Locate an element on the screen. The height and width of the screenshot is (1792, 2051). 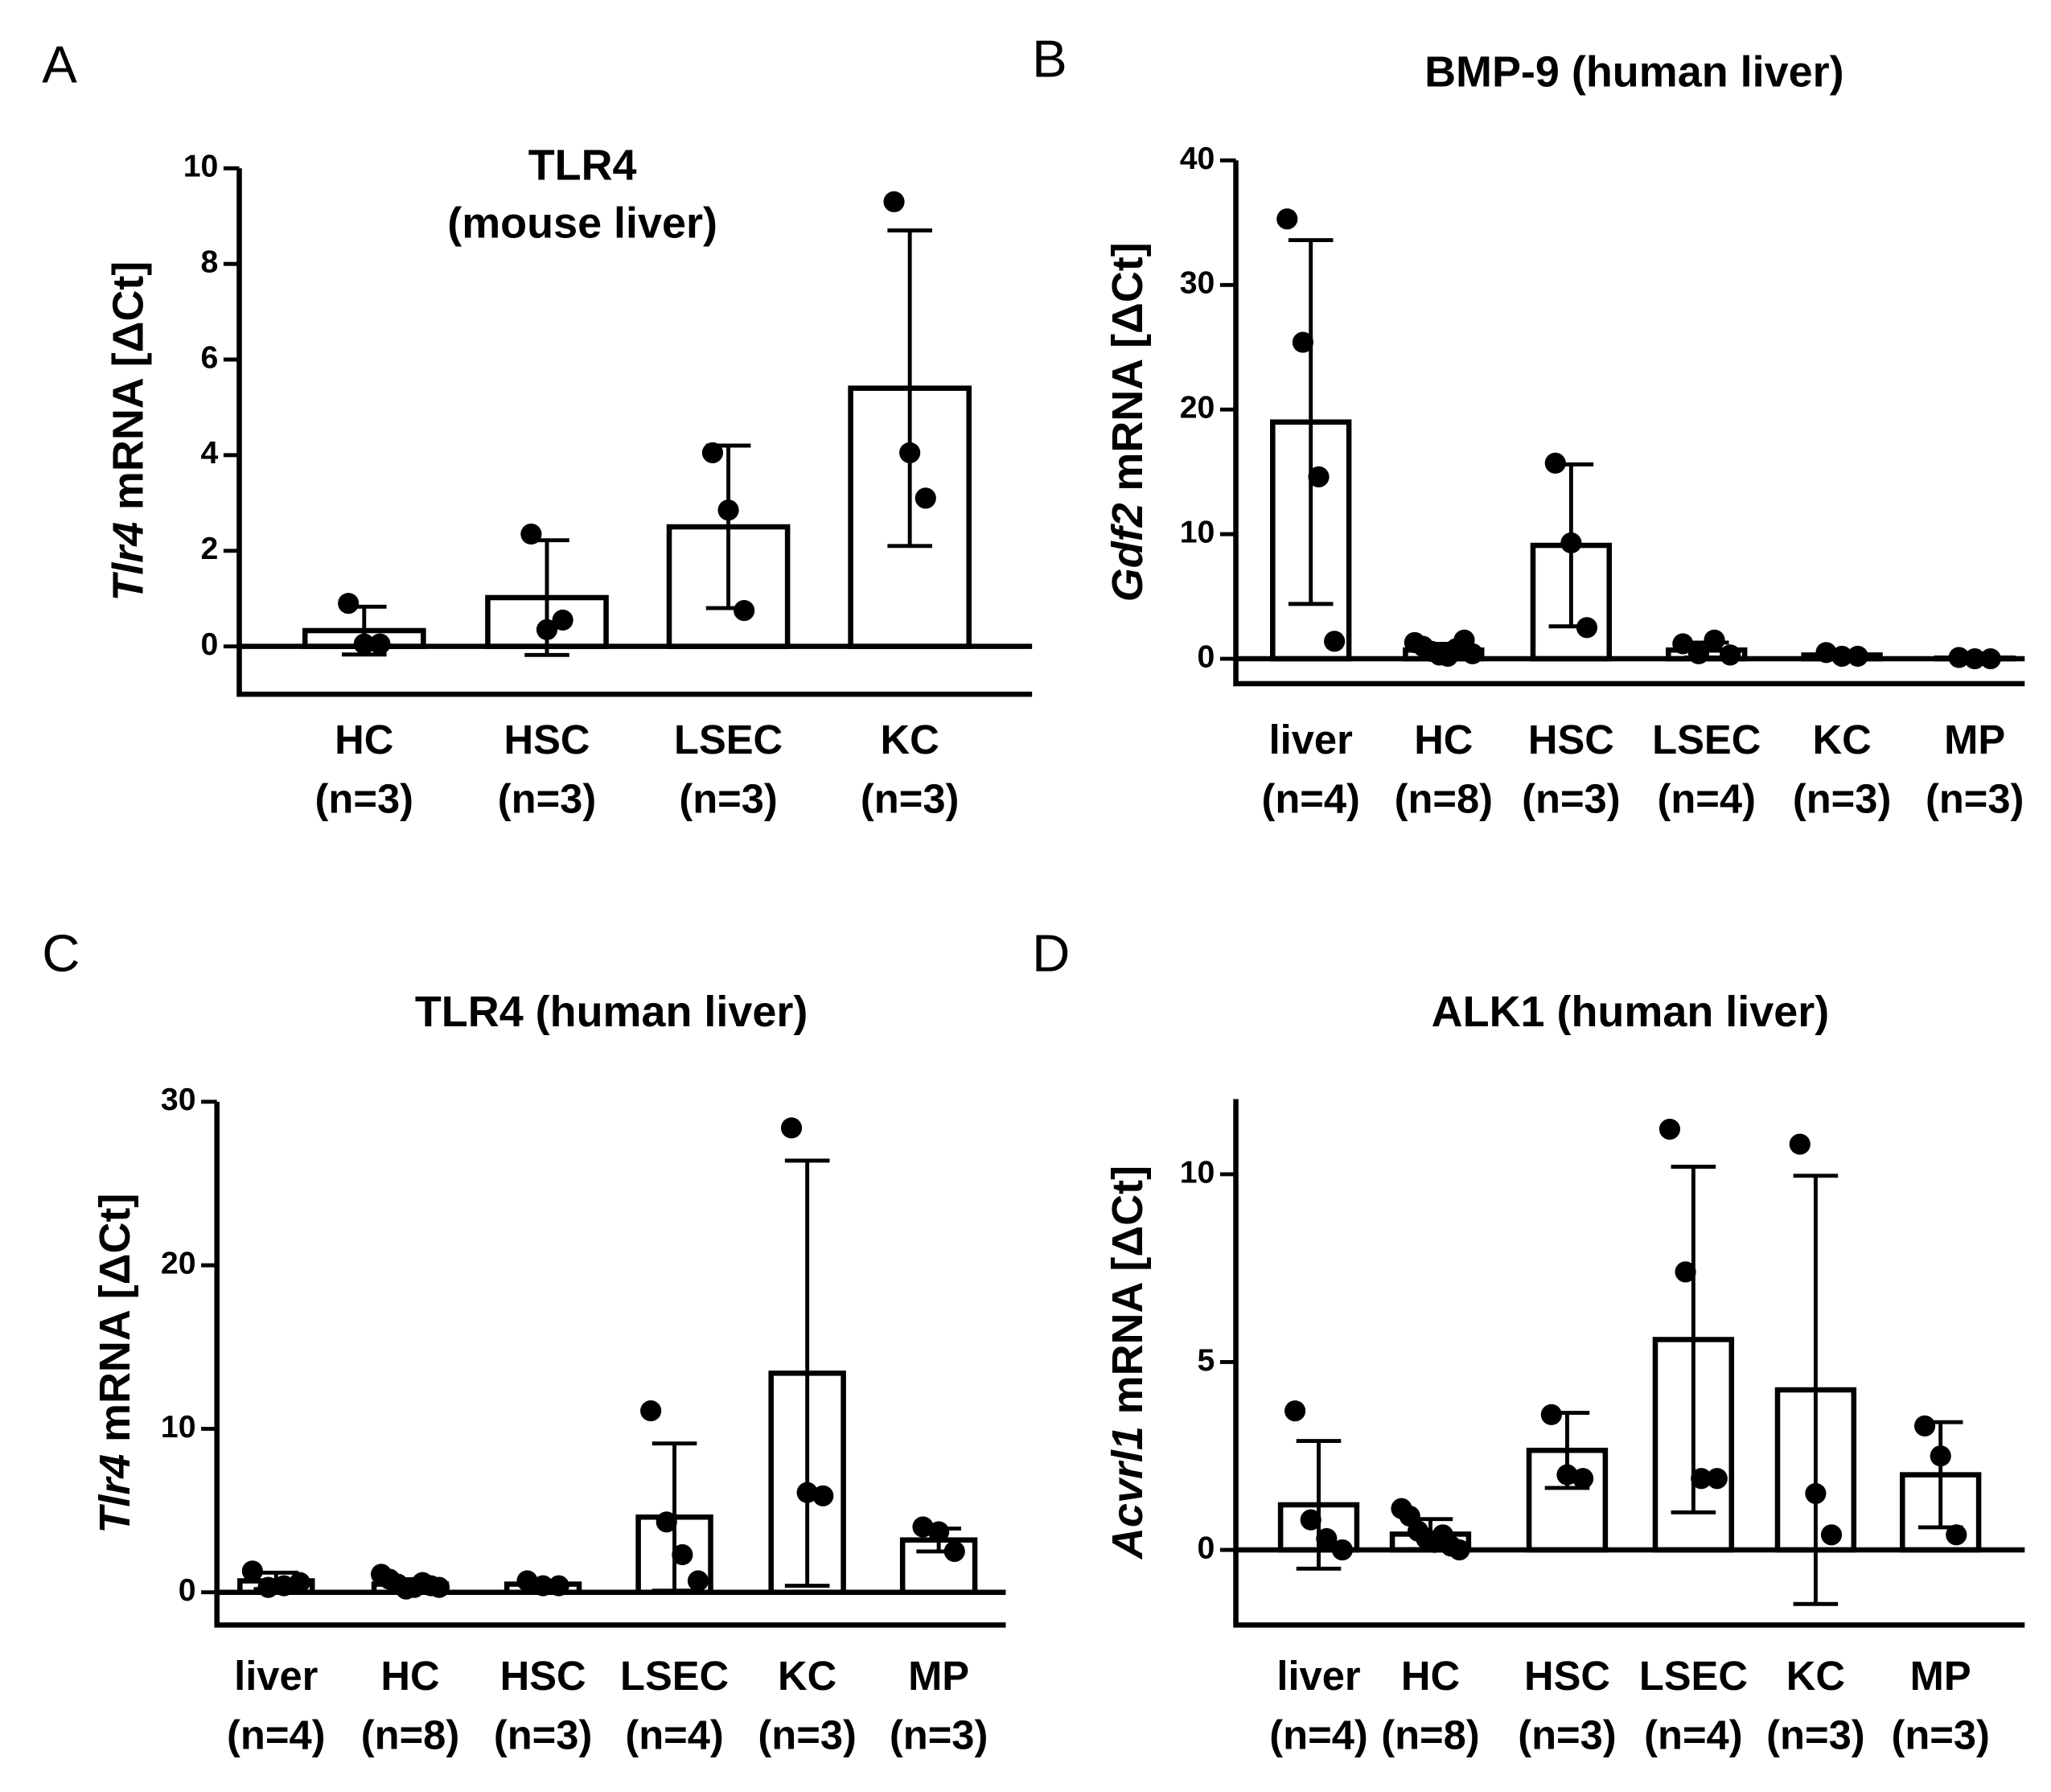
panel-letter: D is located at coordinates (1051, 952).